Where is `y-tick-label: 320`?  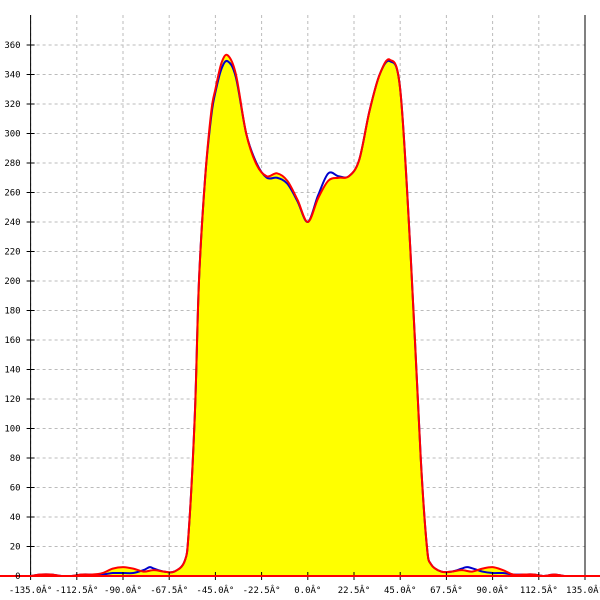
y-tick-label: 320 is located at coordinates (12, 105).